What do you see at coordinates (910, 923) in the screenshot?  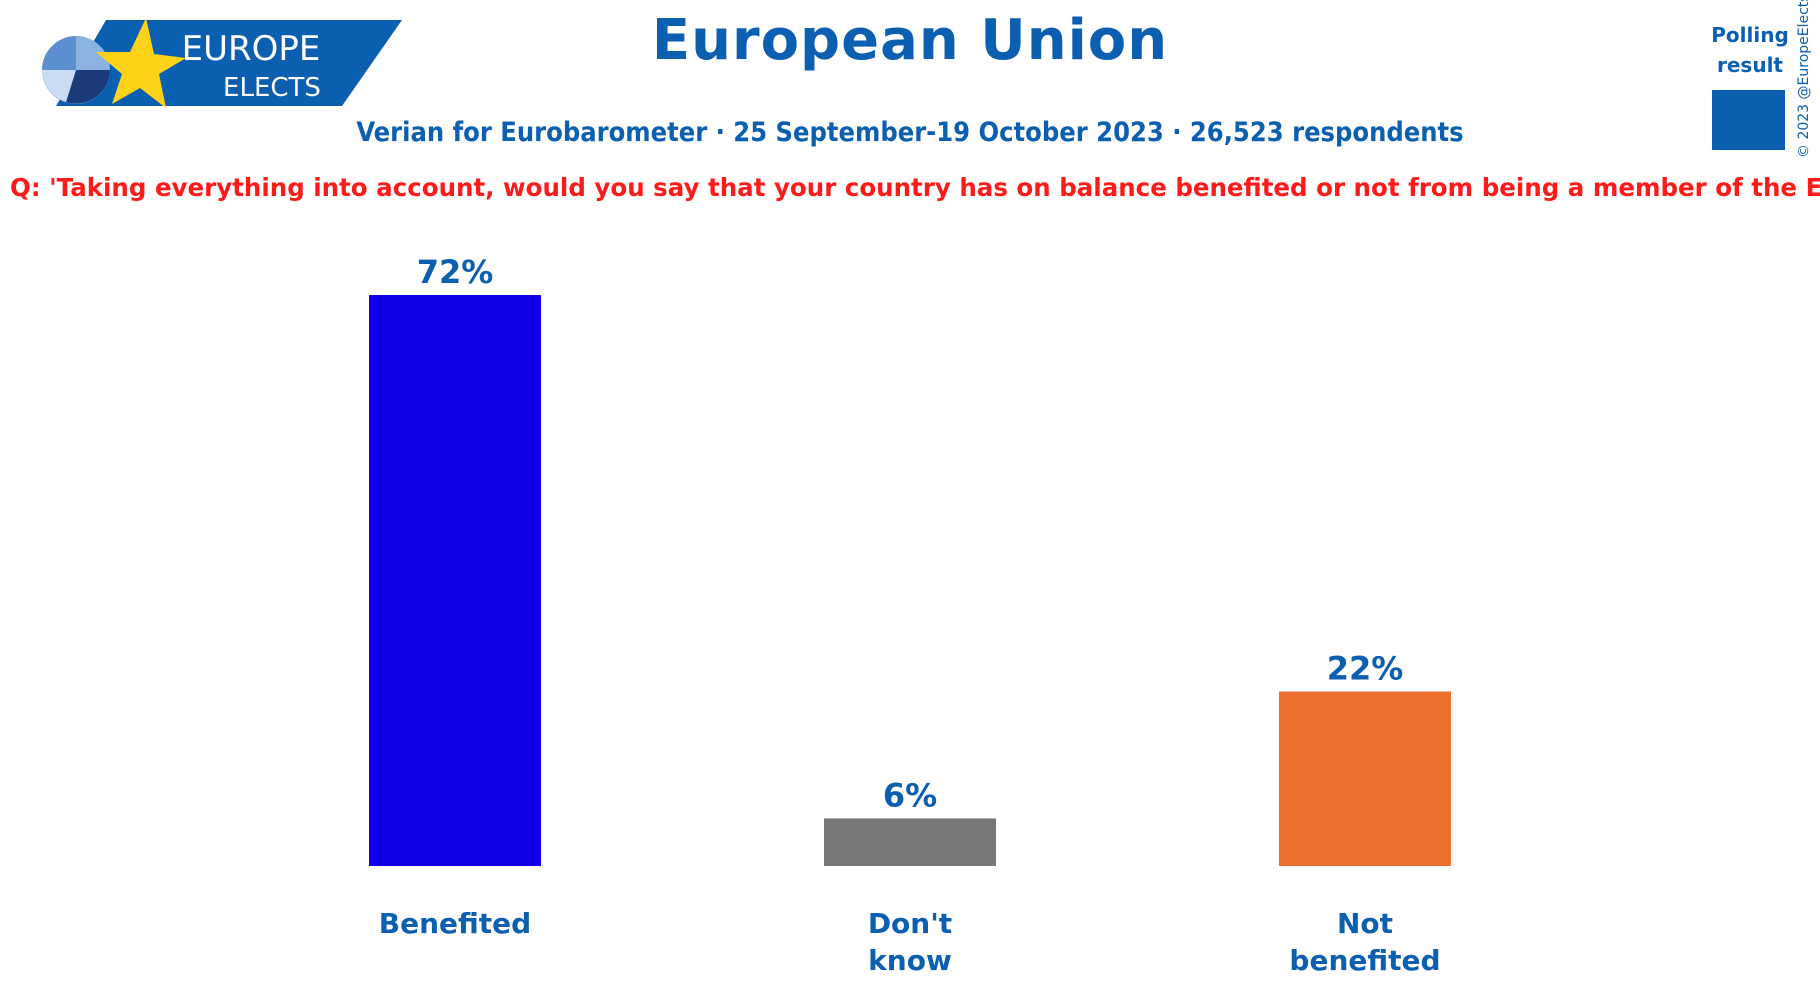 I see `category-label-2-line-1: Don't` at bounding box center [910, 923].